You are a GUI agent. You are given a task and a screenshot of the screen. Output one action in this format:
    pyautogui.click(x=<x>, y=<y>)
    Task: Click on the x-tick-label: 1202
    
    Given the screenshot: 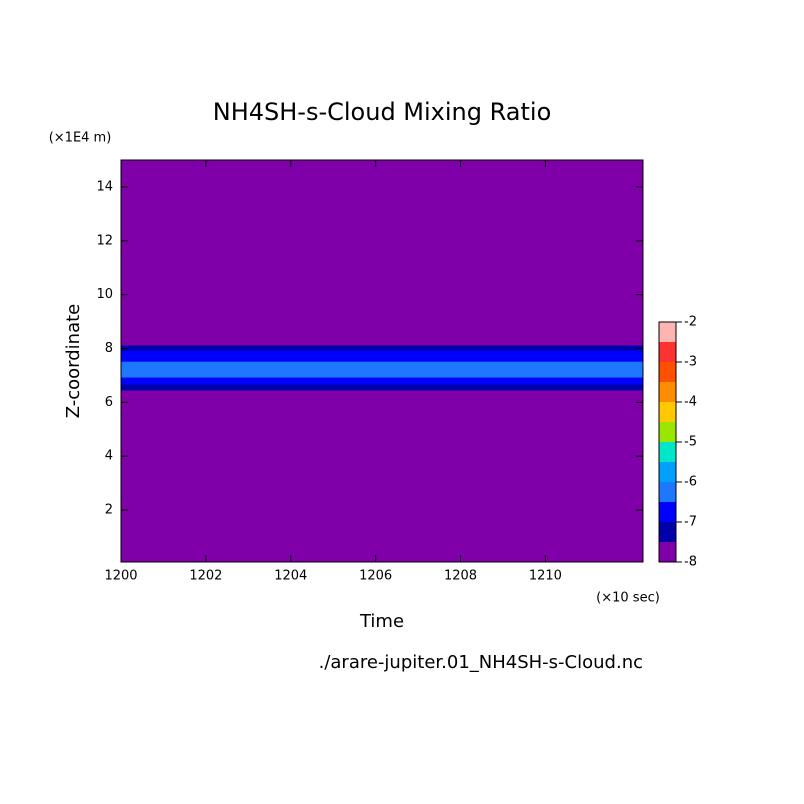 What is the action you would take?
    pyautogui.click(x=205, y=576)
    